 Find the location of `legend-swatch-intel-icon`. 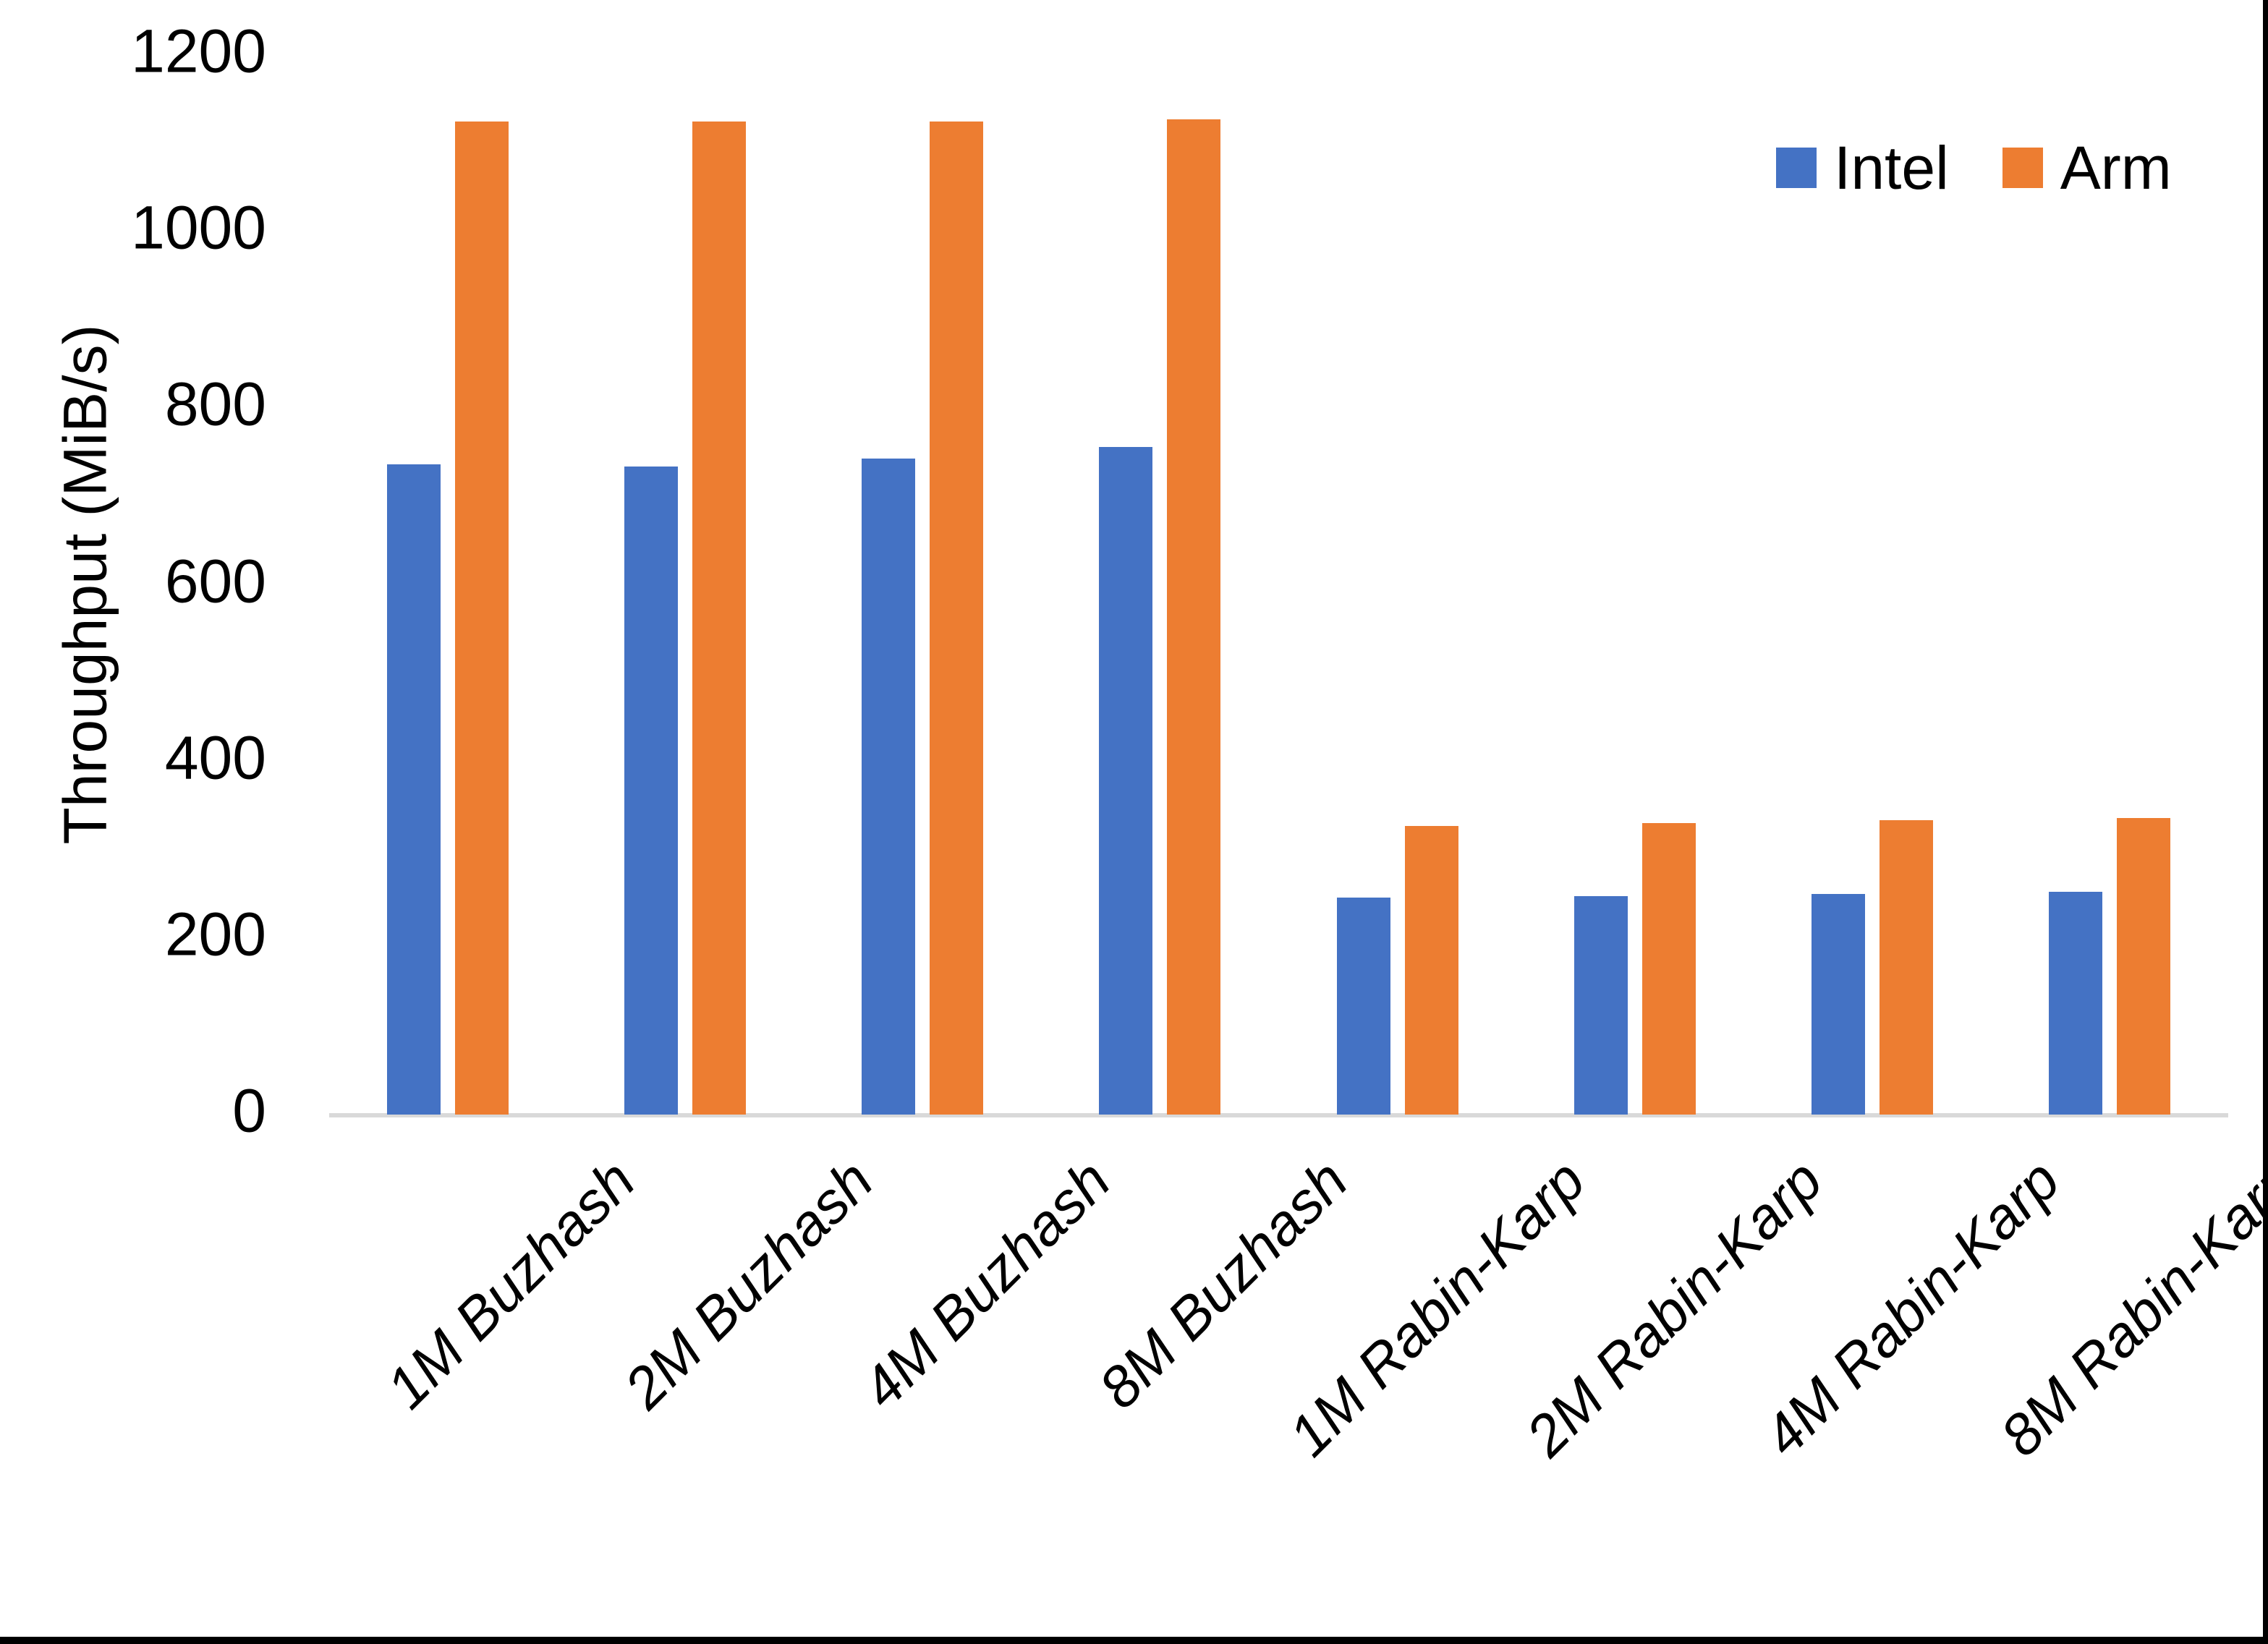

legend-swatch-intel-icon is located at coordinates (1796, 168).